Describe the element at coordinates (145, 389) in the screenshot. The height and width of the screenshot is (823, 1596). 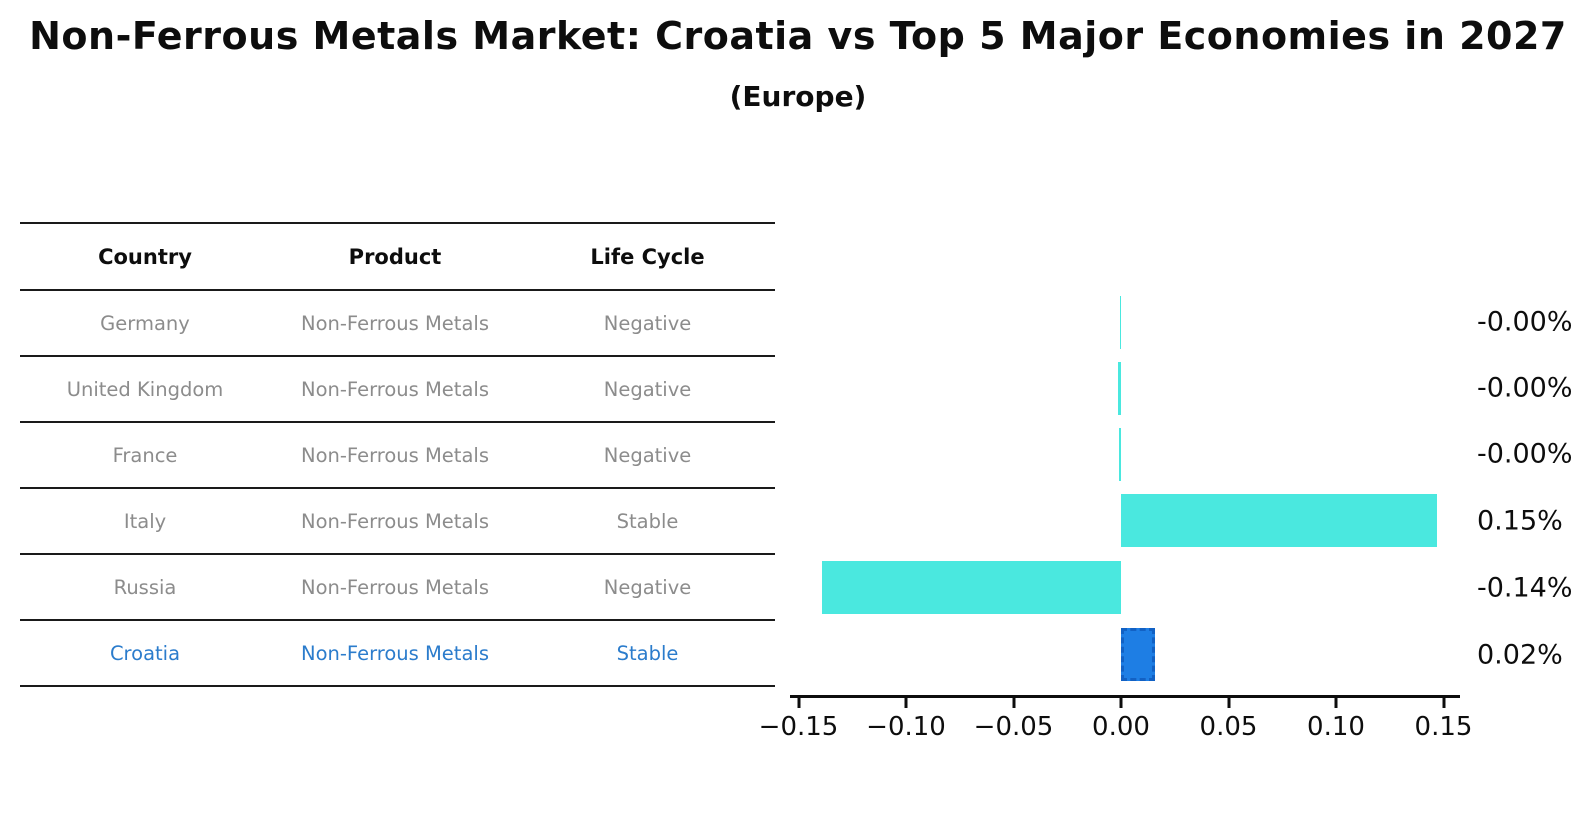
I see `country-cell: United Kingdom` at that location.